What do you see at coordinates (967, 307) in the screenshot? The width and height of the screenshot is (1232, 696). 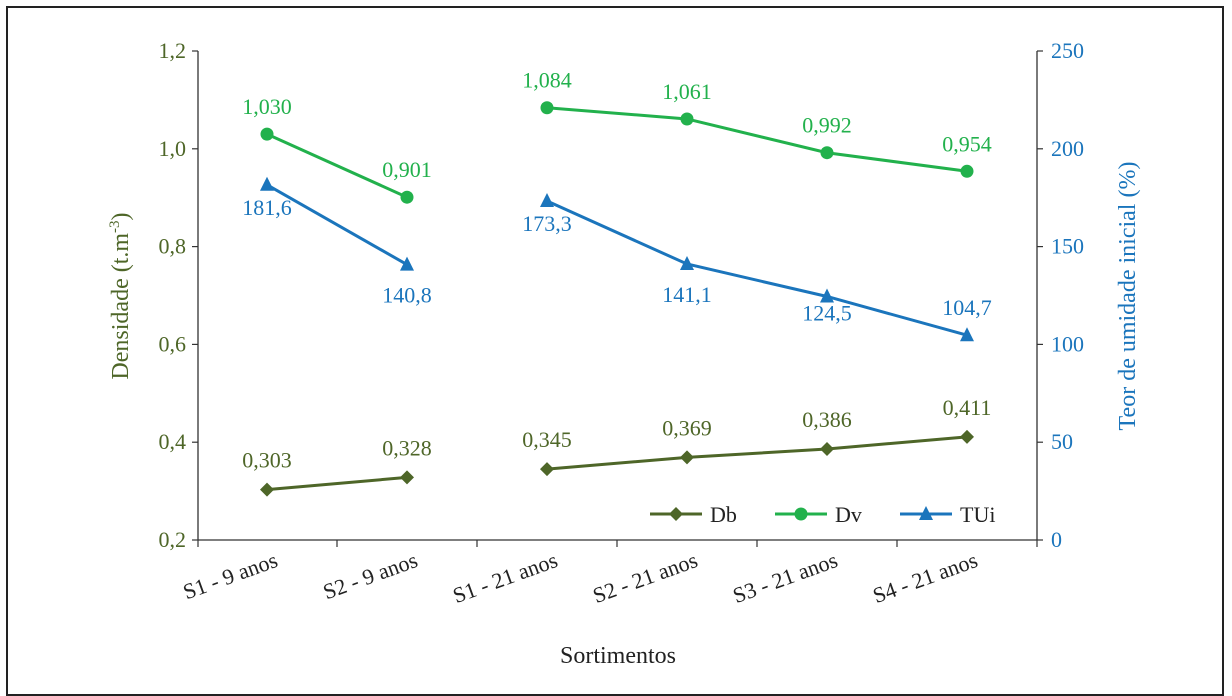 I see `series-tui-data-label: 104,7` at bounding box center [967, 307].